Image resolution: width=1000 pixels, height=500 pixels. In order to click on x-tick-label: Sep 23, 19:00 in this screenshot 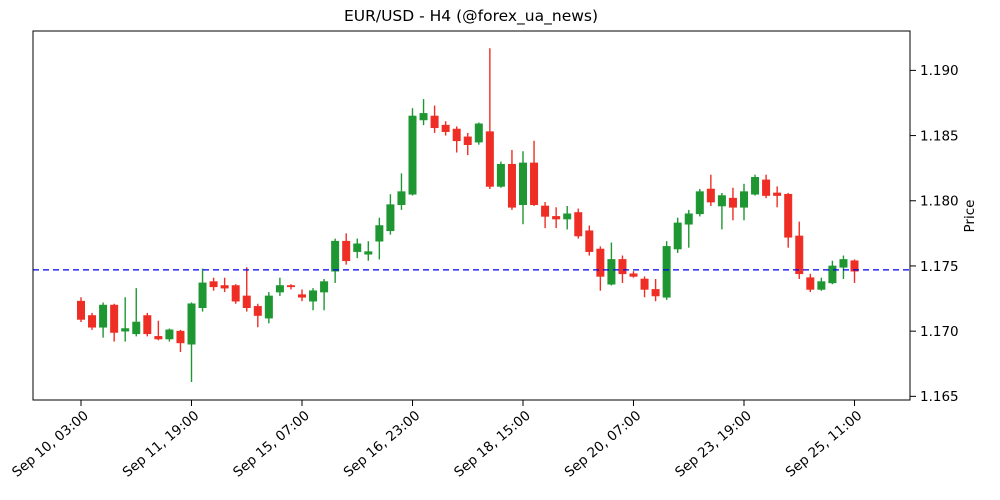, I will do `click(713, 444)`.